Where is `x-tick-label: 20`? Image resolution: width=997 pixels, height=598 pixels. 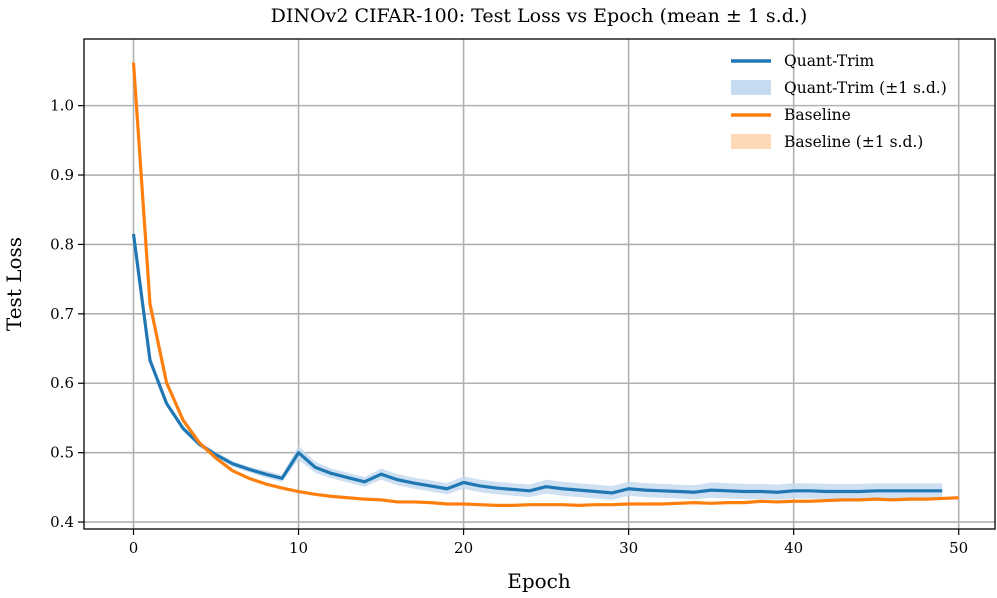 x-tick-label: 20 is located at coordinates (463, 548).